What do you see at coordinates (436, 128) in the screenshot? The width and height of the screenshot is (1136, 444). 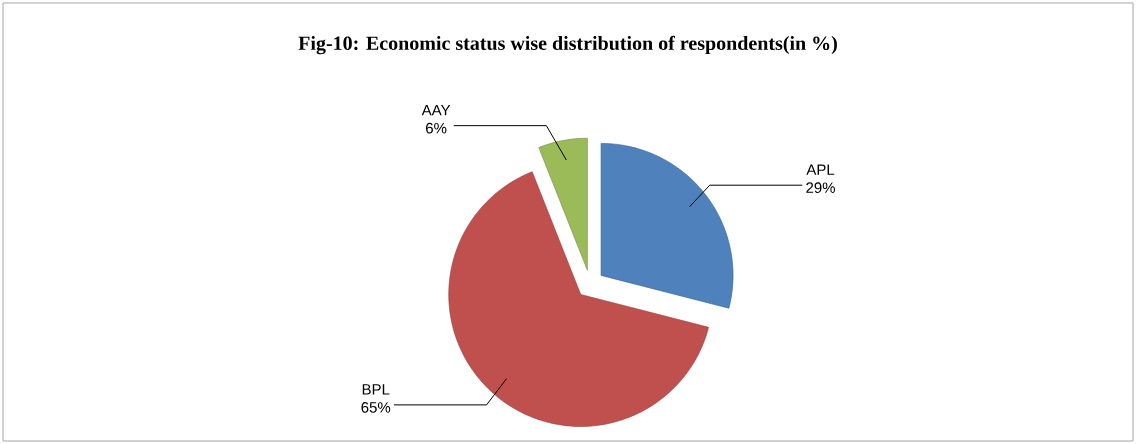 I see `data-label: 6%` at bounding box center [436, 128].